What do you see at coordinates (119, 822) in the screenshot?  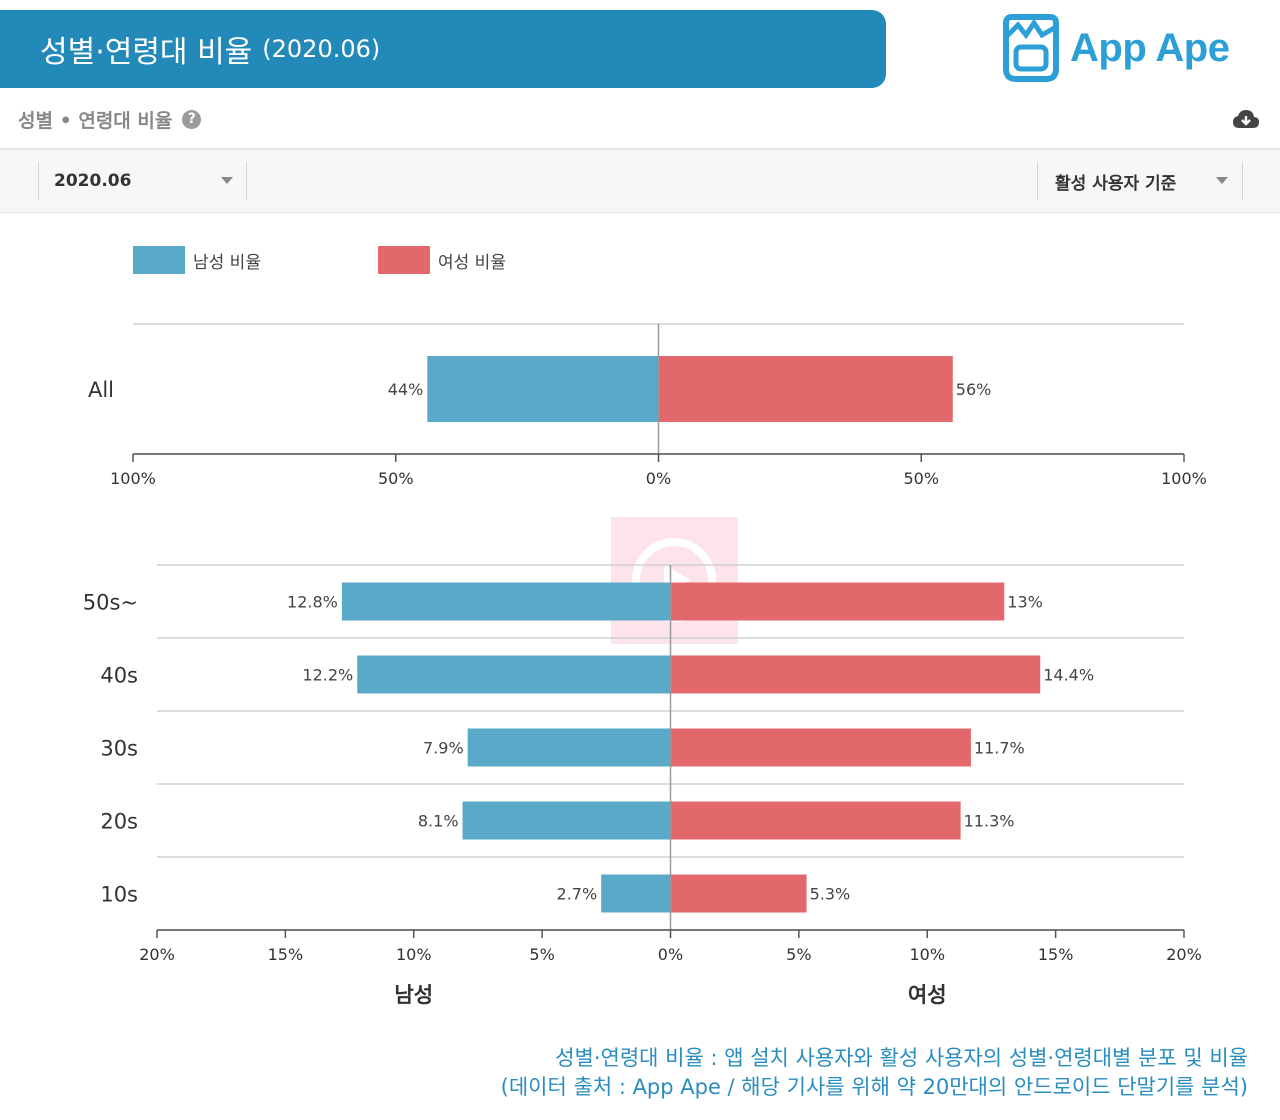 I see `category-label: 20s` at bounding box center [119, 822].